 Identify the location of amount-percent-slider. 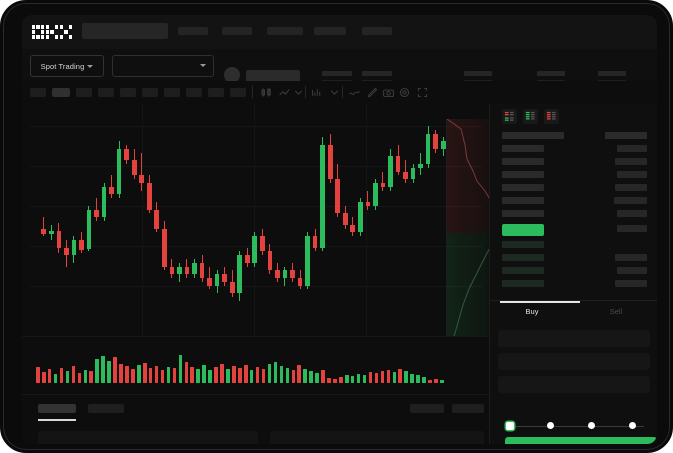
(576, 426).